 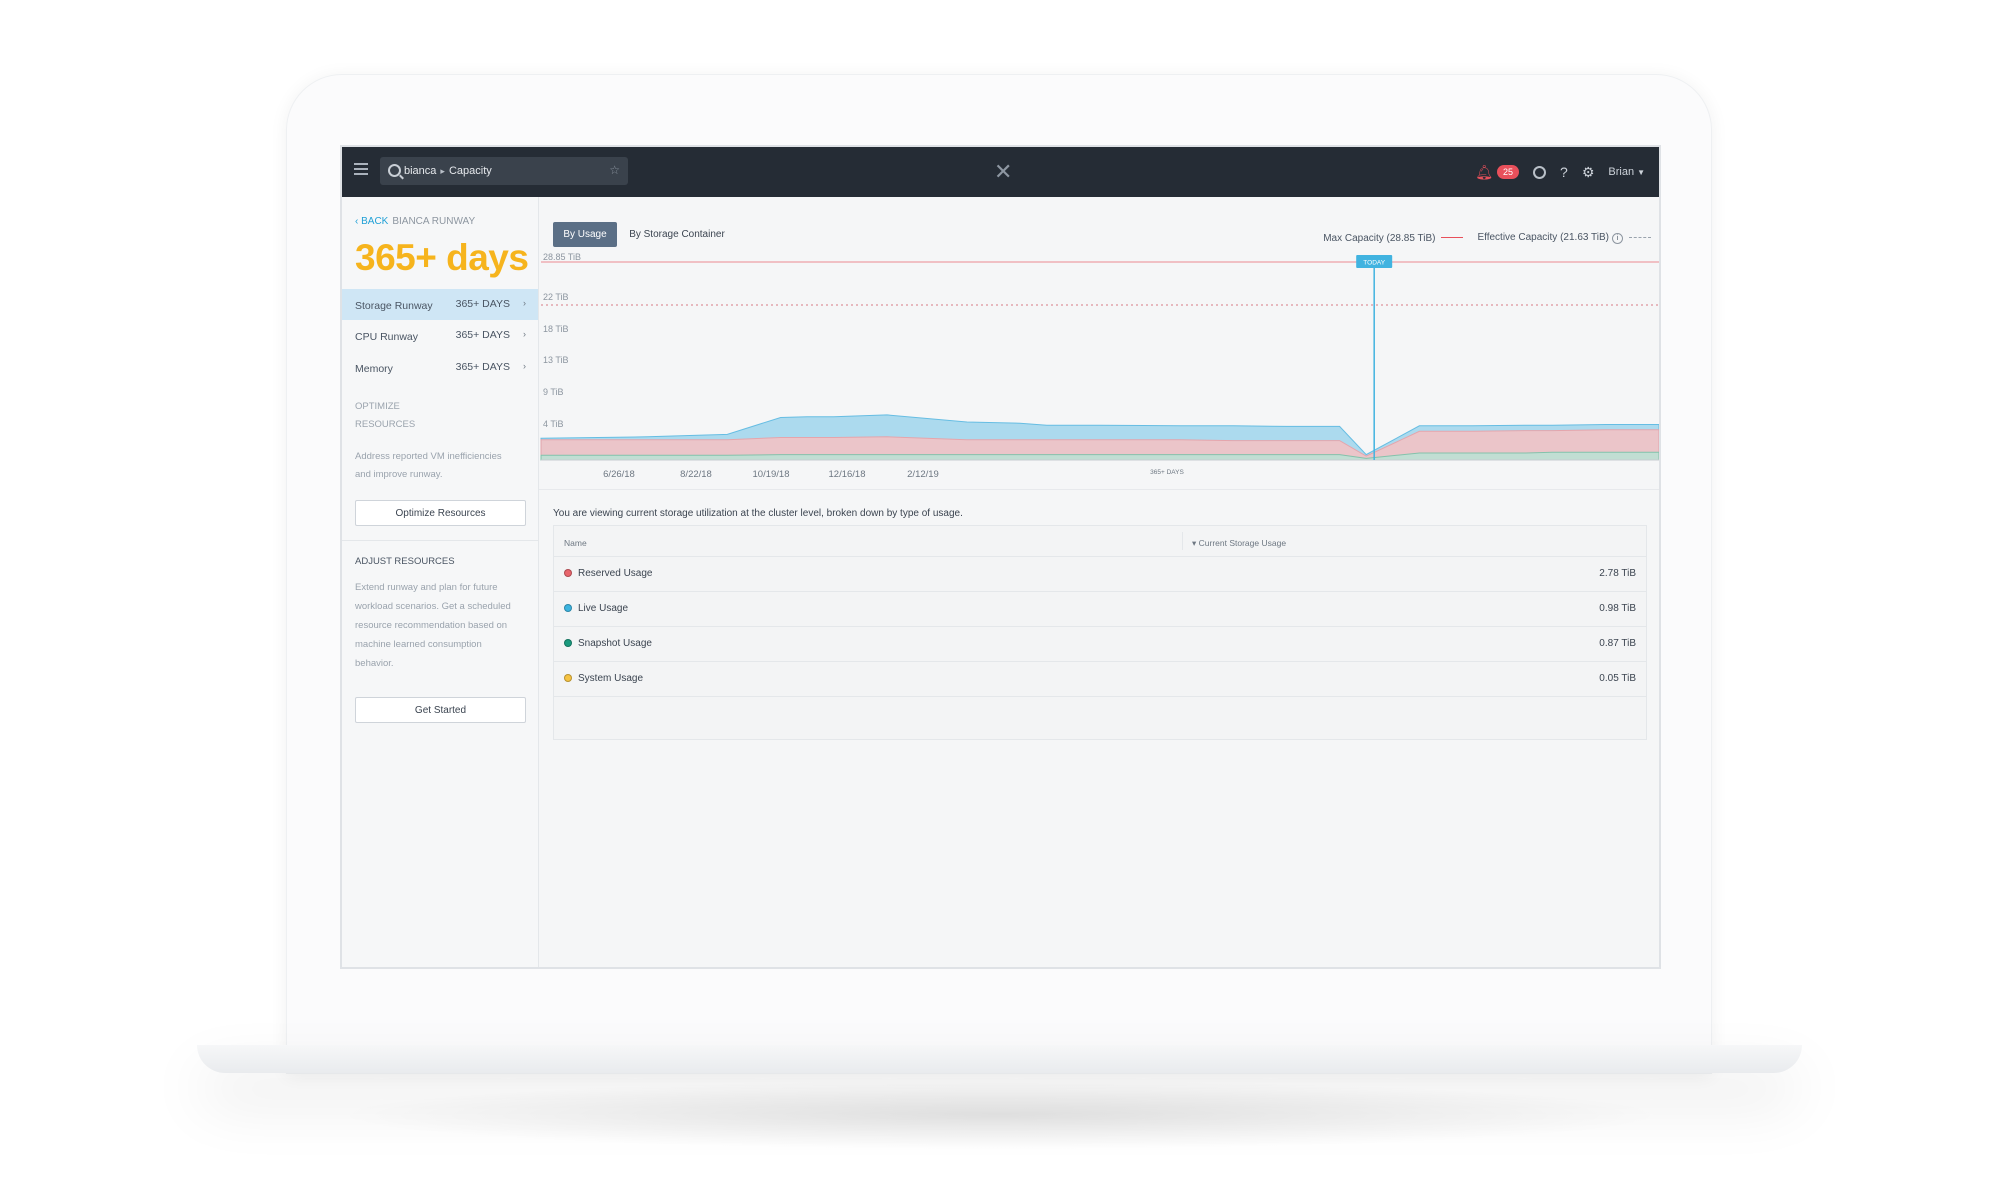 I want to click on table-row: System Usage 0.05 TiB, so click(x=1100, y=679).